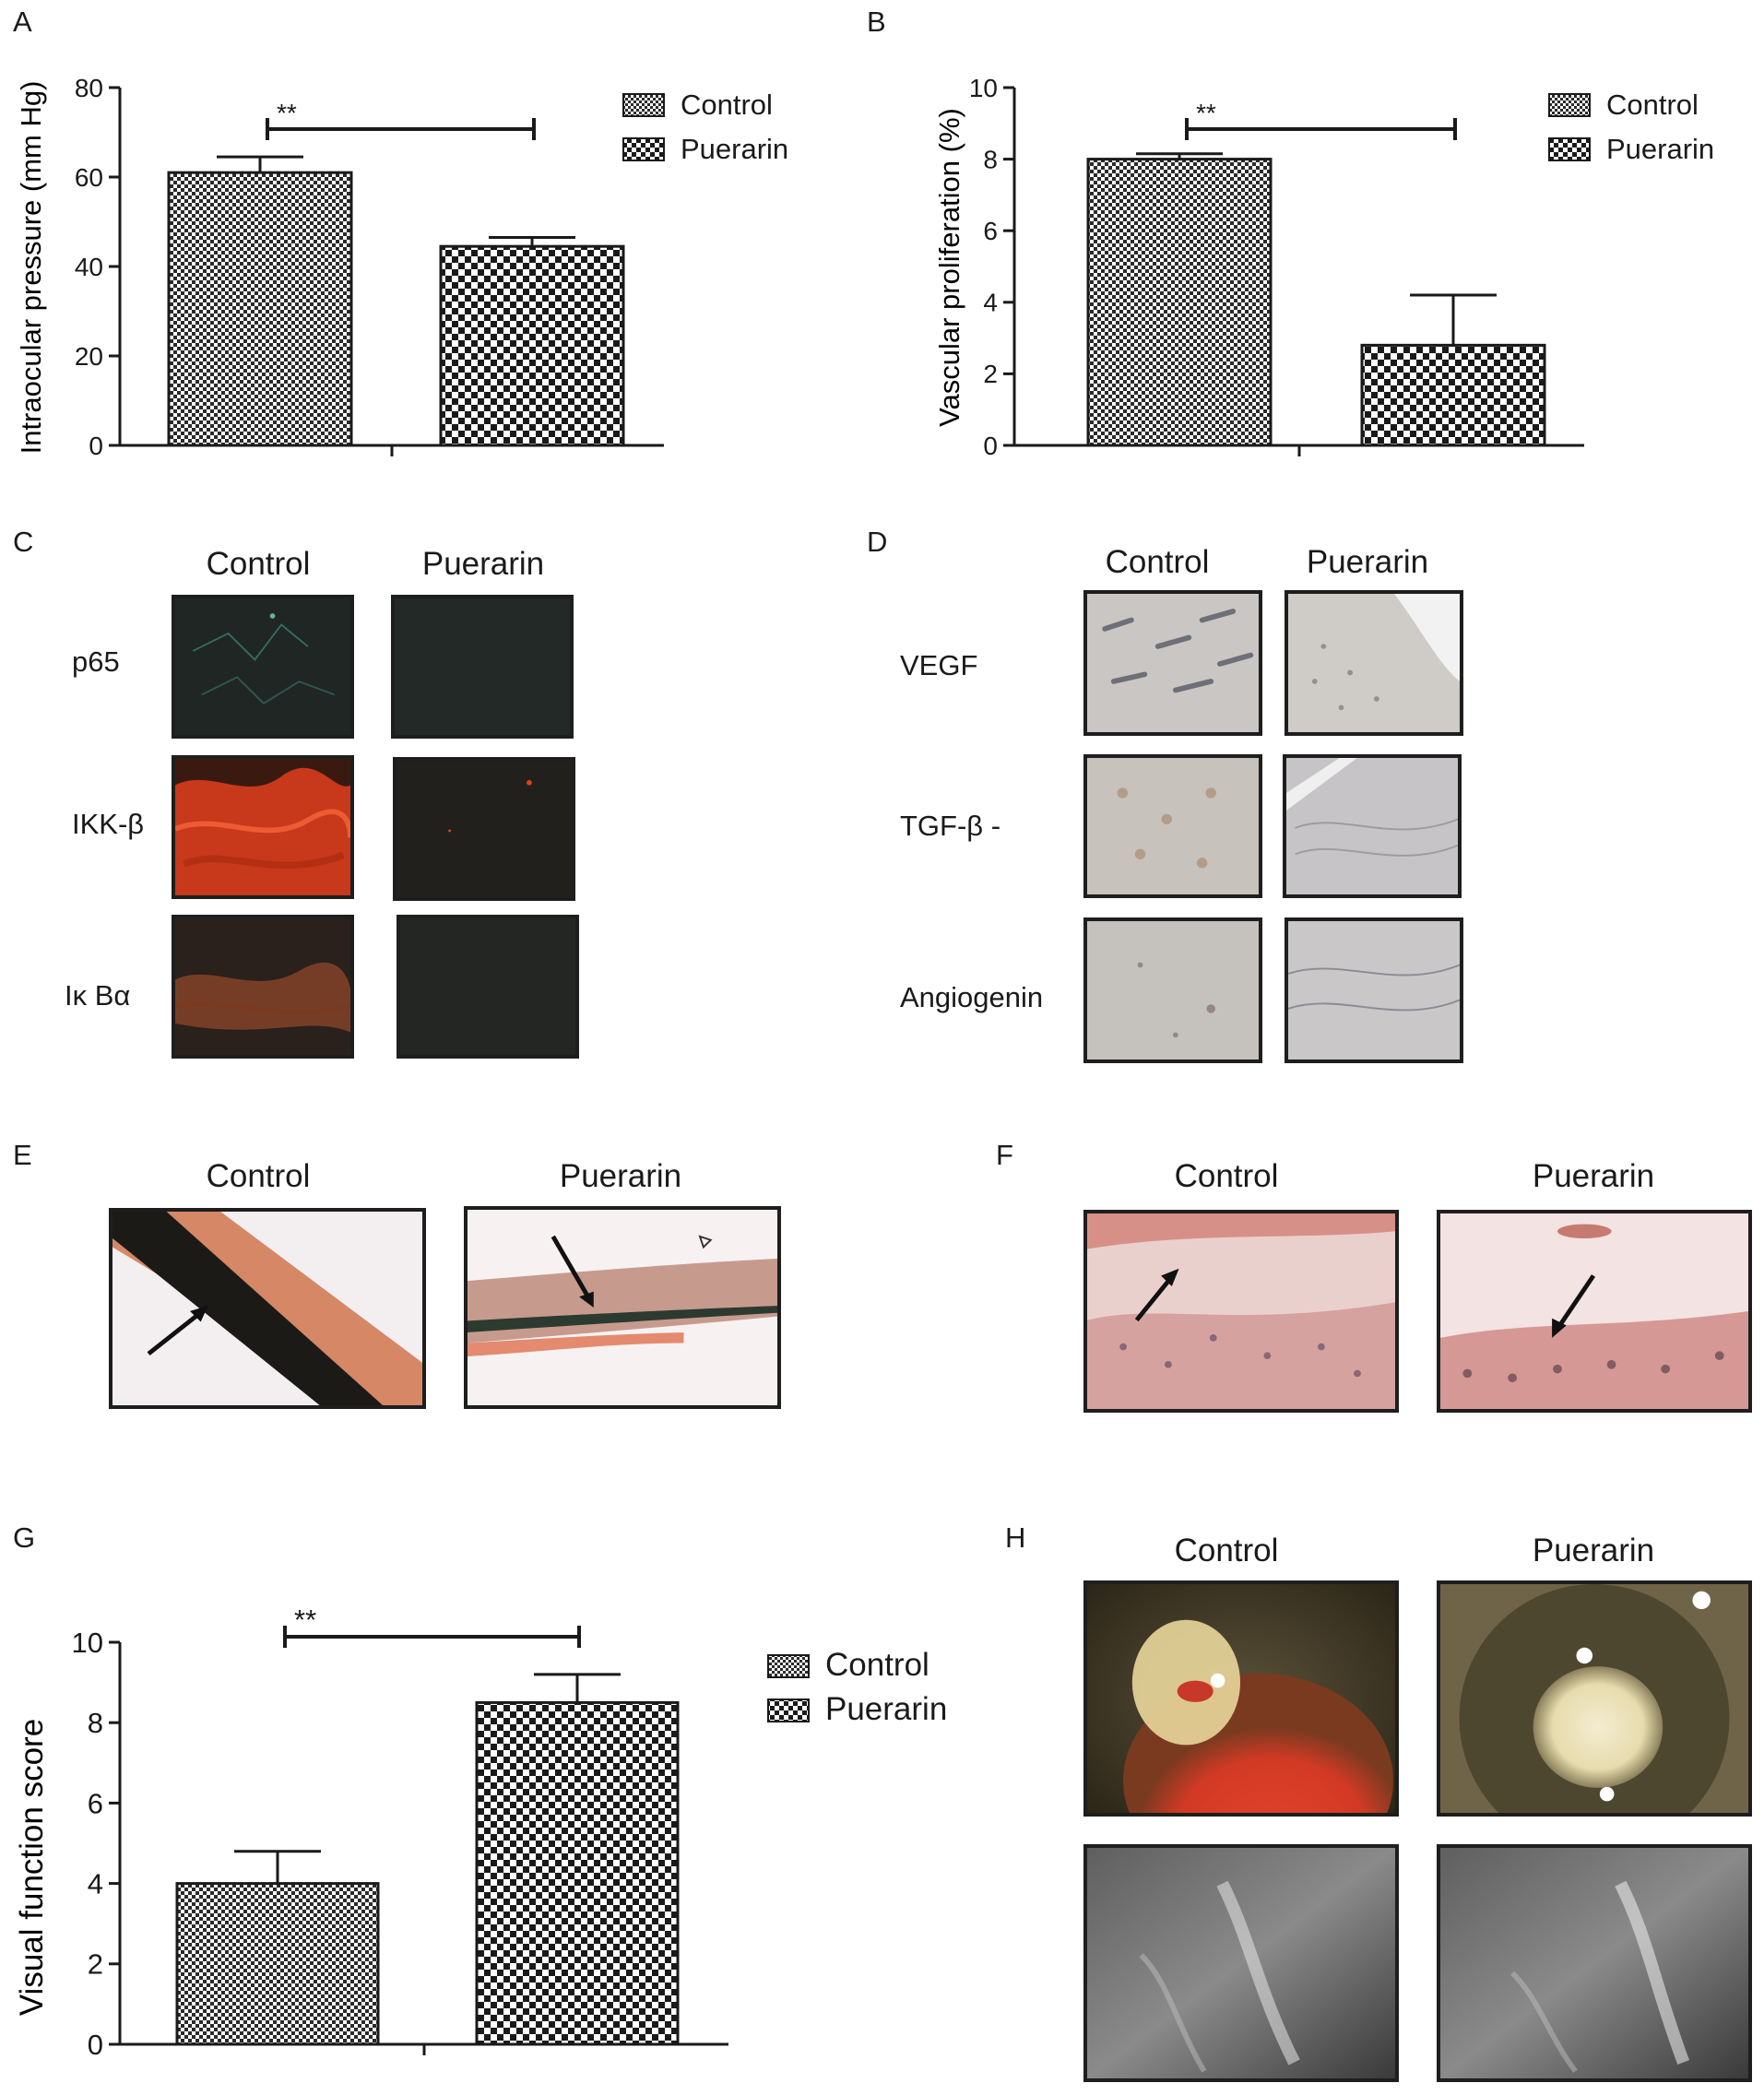  What do you see at coordinates (622, 1308) in the screenshot?
I see `panel-e-puerarin-image` at bounding box center [622, 1308].